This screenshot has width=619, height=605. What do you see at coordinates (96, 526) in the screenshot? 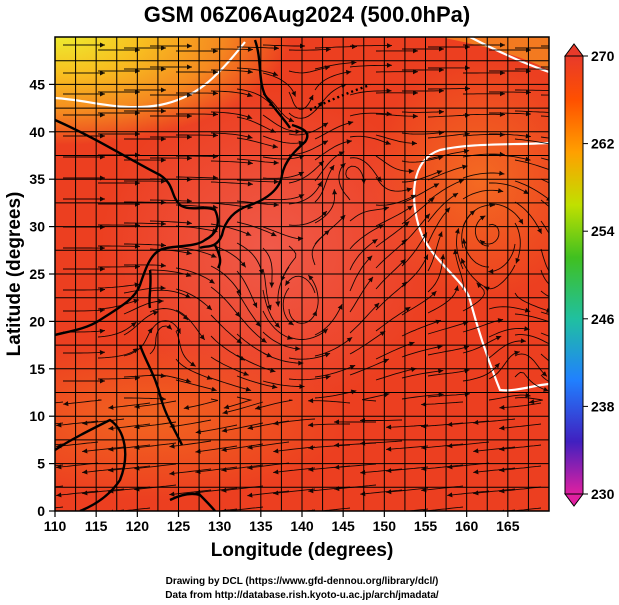
I see `x-tick-label: 115` at bounding box center [96, 526].